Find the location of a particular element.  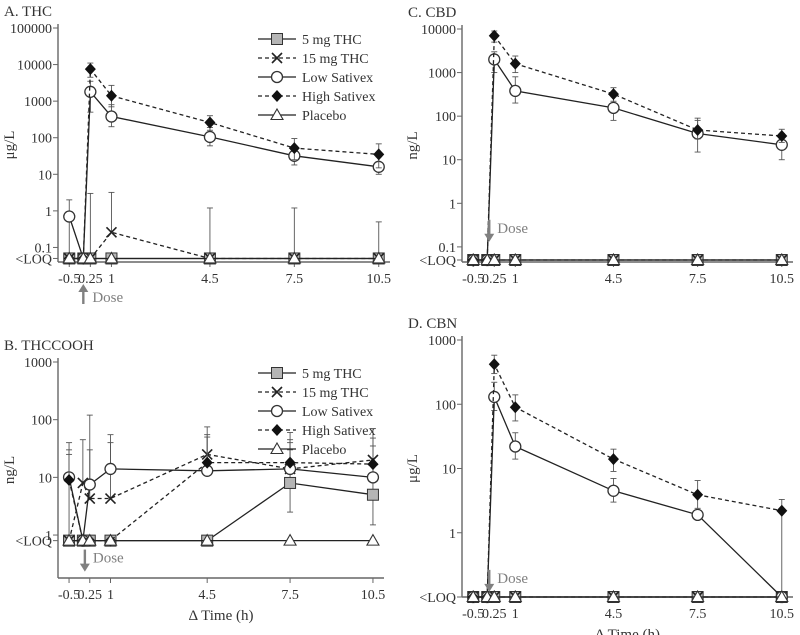

legend-label: 5 mg THC is located at coordinates (332, 374).